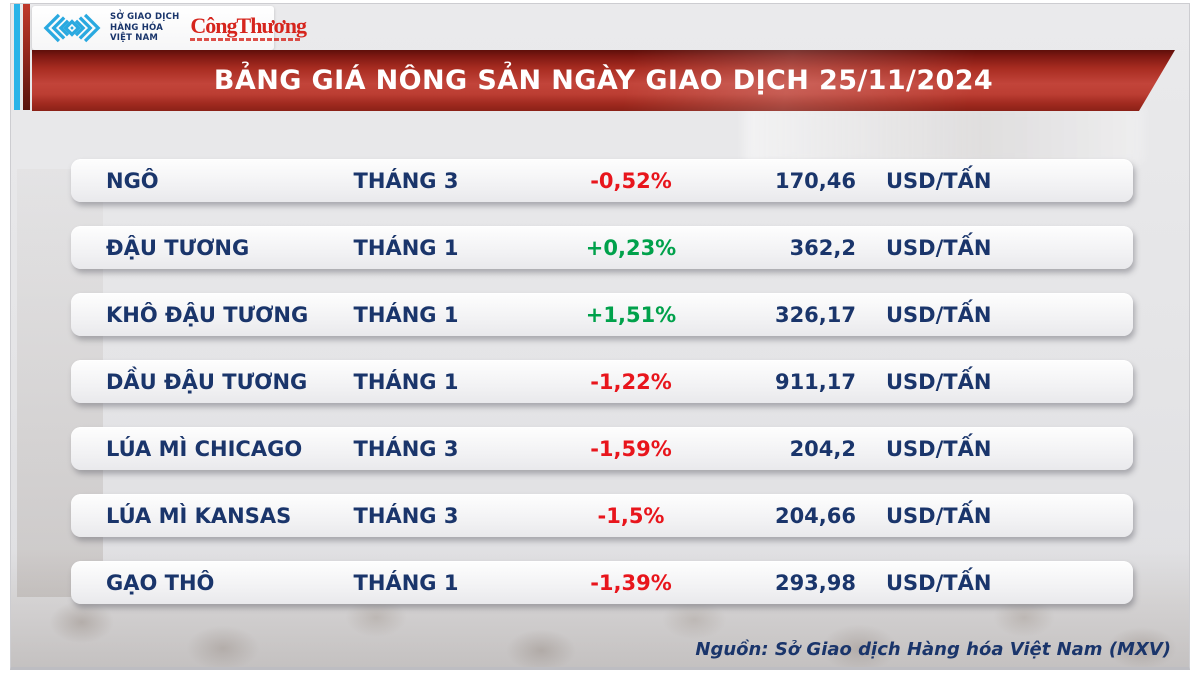 This screenshot has height=675, width=1200. Describe the element at coordinates (822, 247) in the screenshot. I see `price-value: 362,2` at that location.